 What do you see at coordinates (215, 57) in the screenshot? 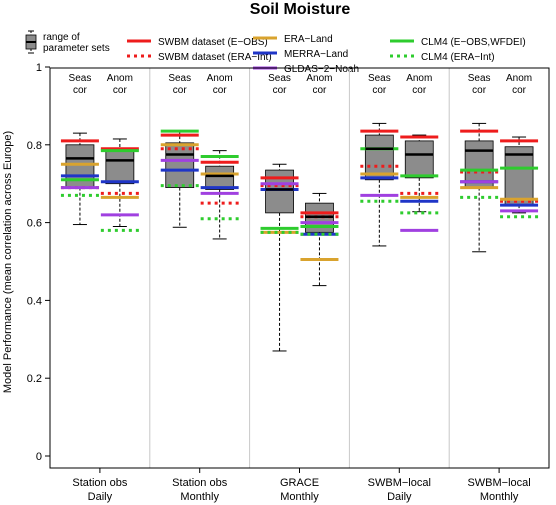
I see `legend-label-swbm_eraint: SWBM dataset (ERA−Int)` at bounding box center [215, 57].